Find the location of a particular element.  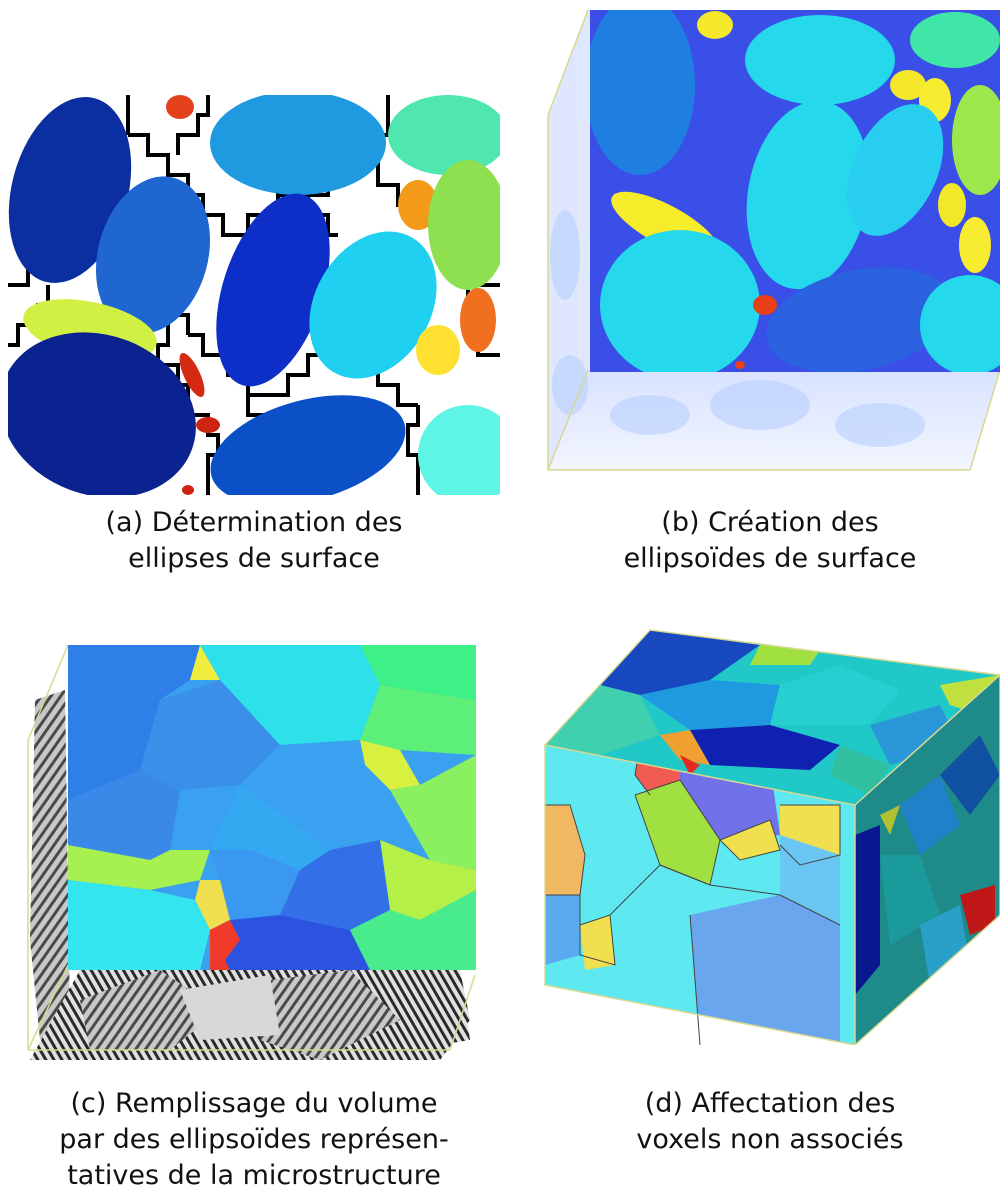

caption-d-line-2: voxels non associés is located at coordinates (770, 1139).